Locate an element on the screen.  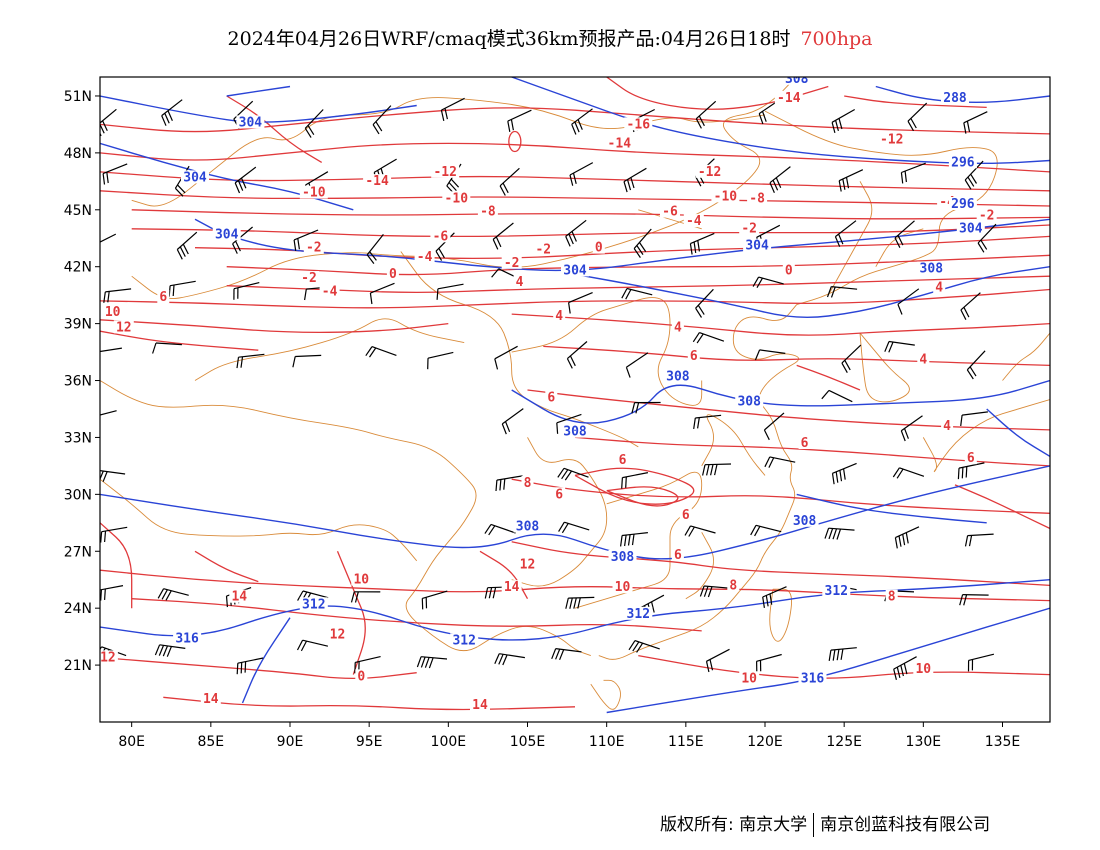
temperature-label: 4 is located at coordinates (947, 426).